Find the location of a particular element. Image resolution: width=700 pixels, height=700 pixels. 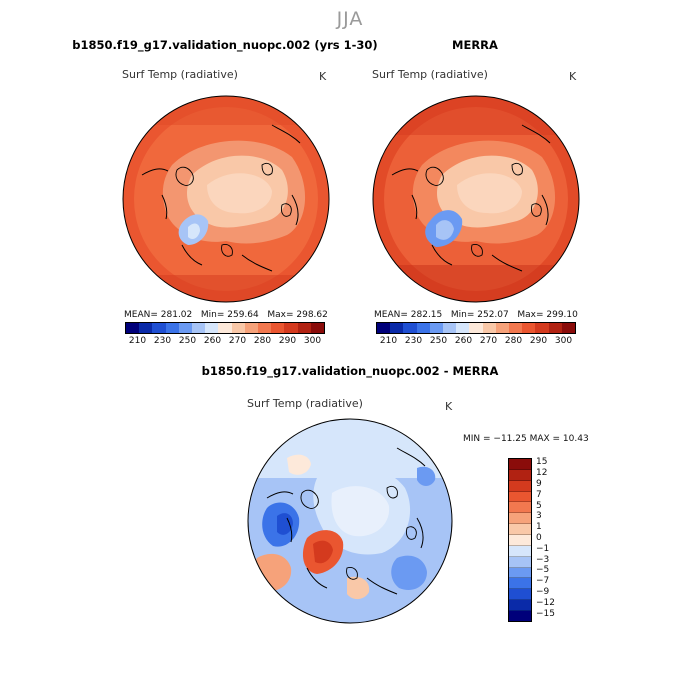

obs-colorbar is located at coordinates (476, 328).